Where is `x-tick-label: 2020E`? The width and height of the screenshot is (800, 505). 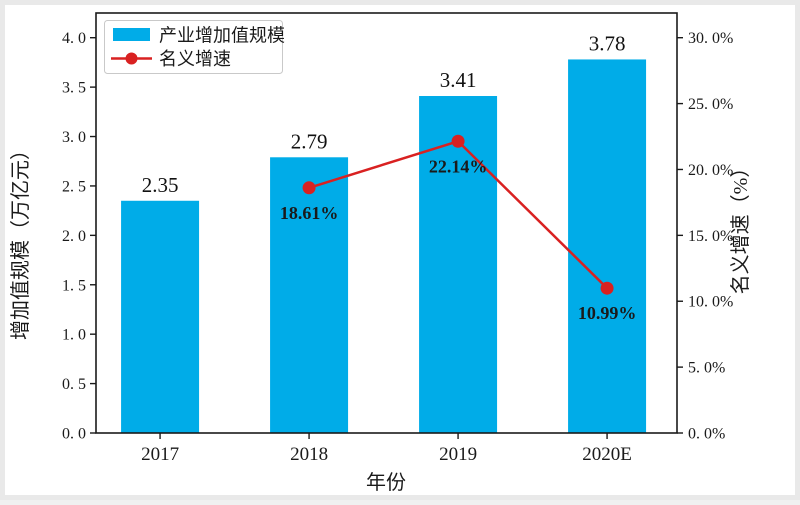 x-tick-label: 2020E is located at coordinates (607, 454).